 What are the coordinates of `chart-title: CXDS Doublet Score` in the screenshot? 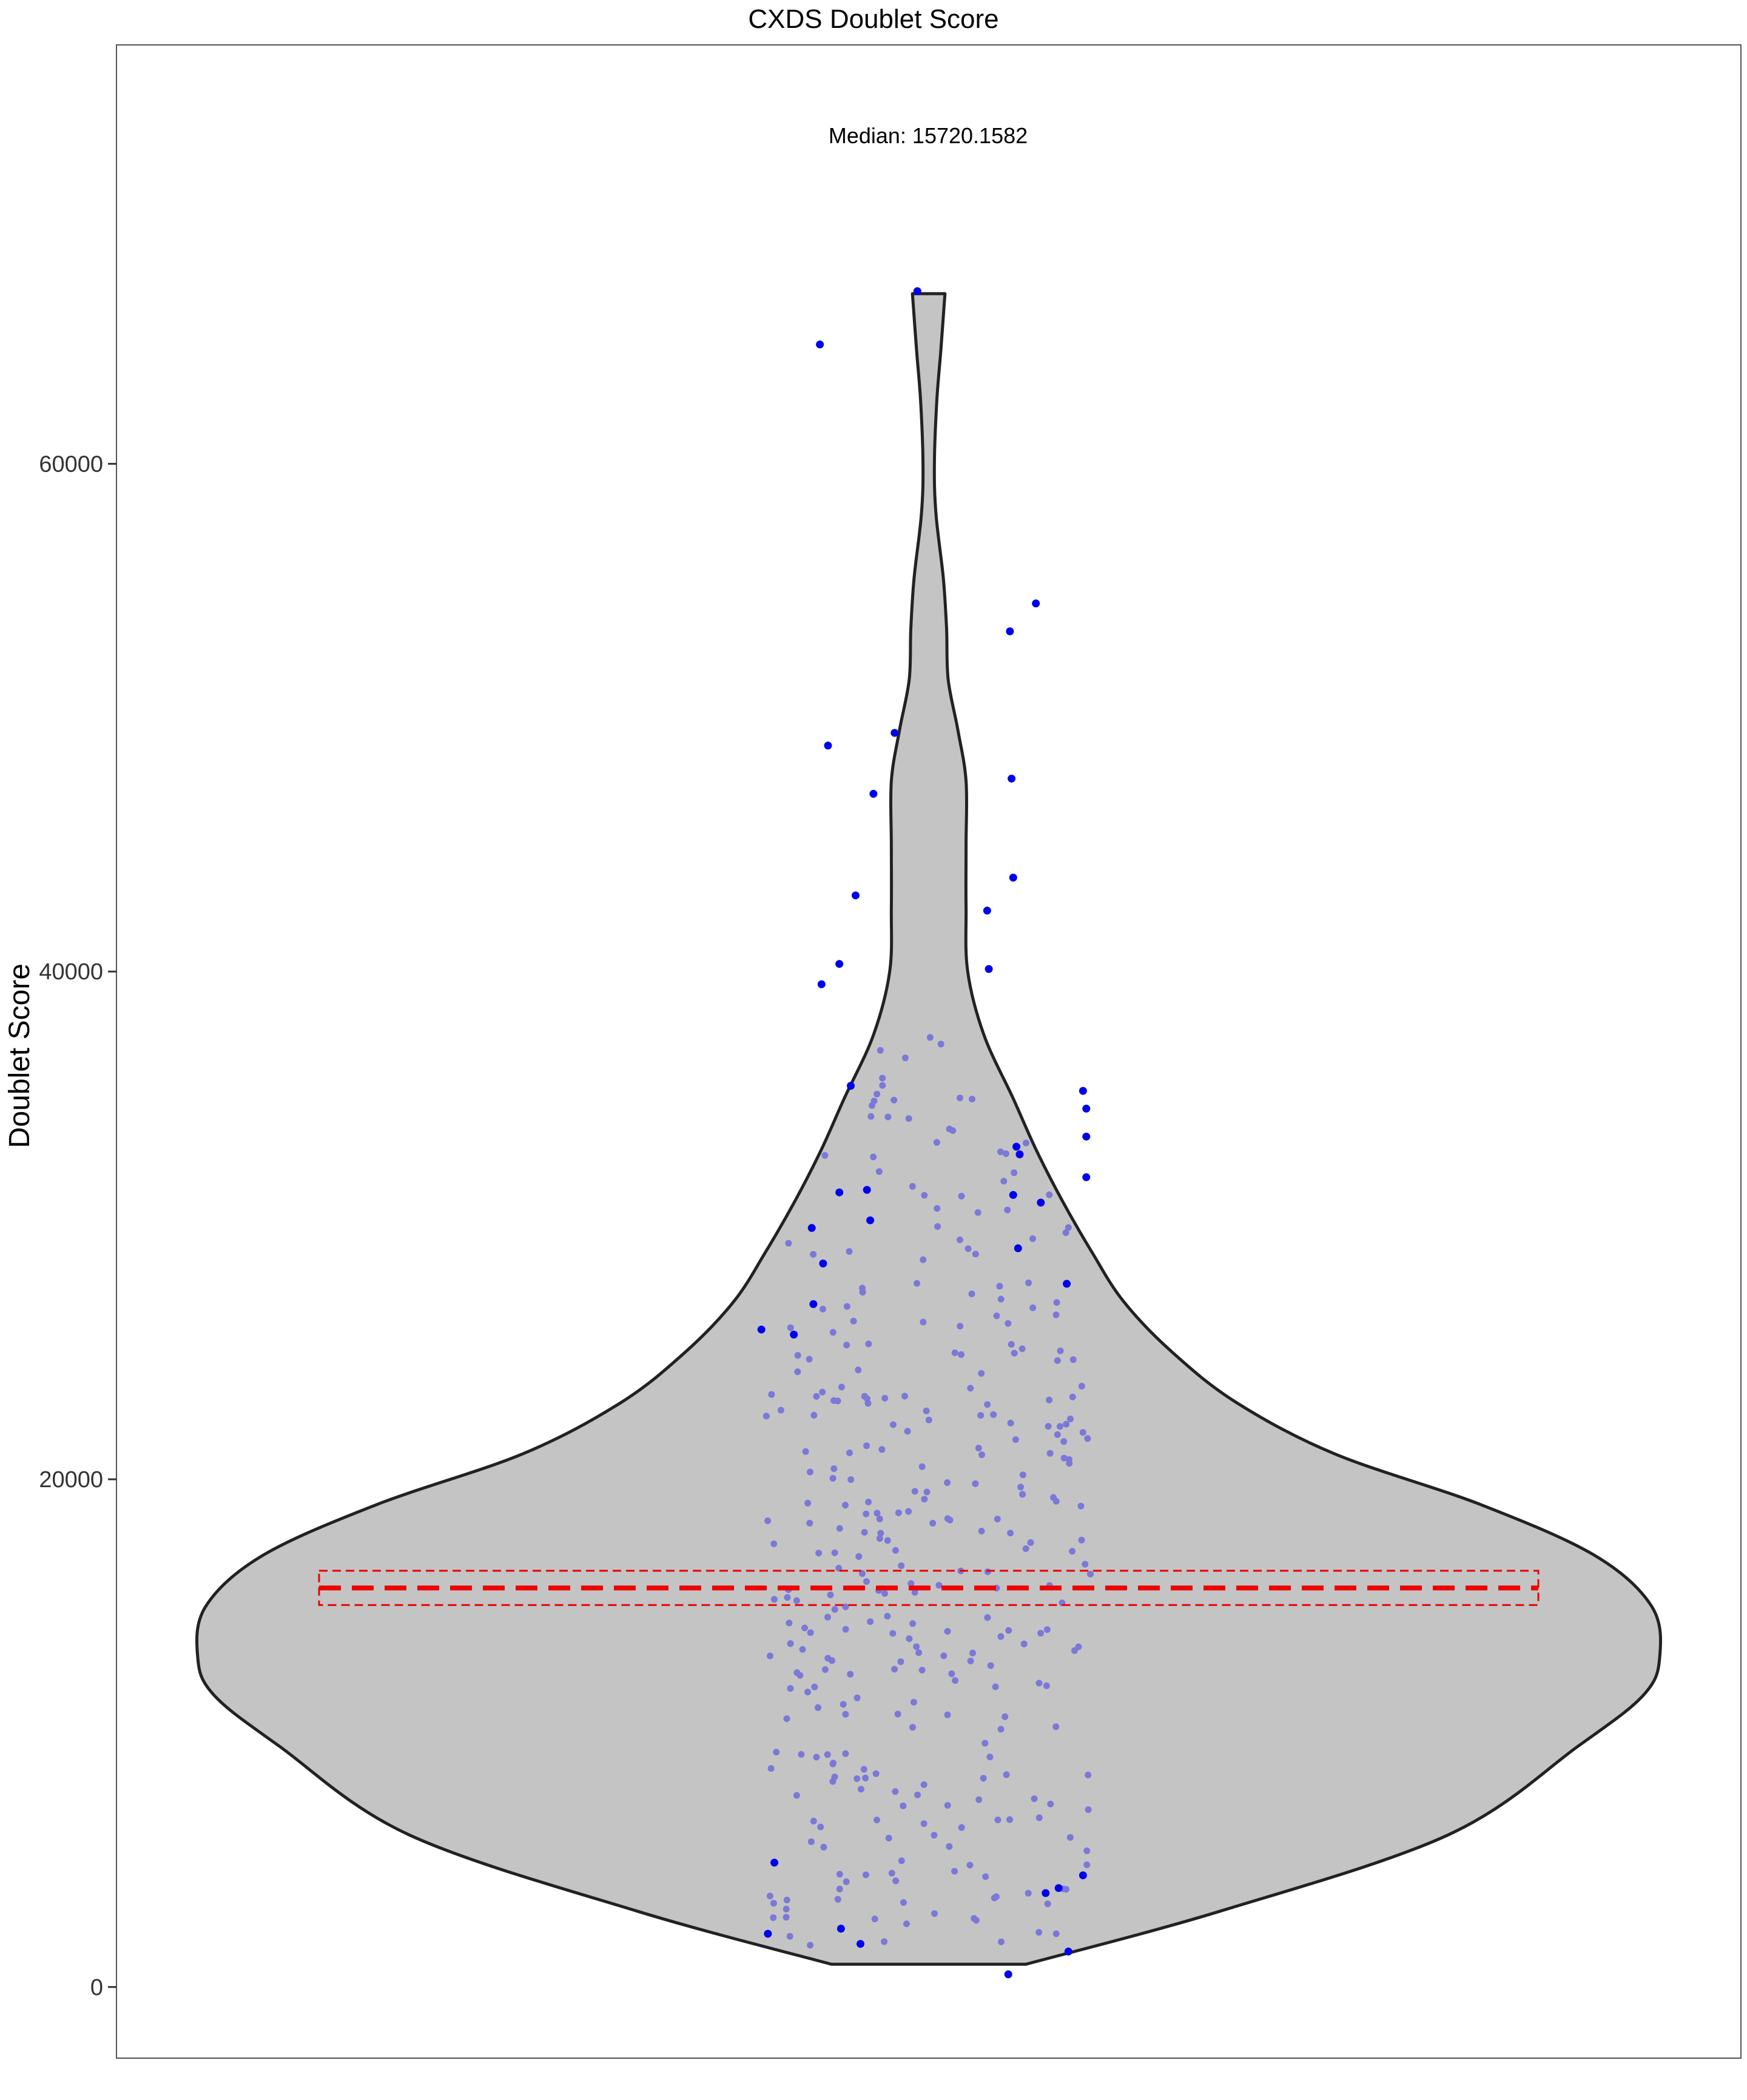 It's located at (873, 19).